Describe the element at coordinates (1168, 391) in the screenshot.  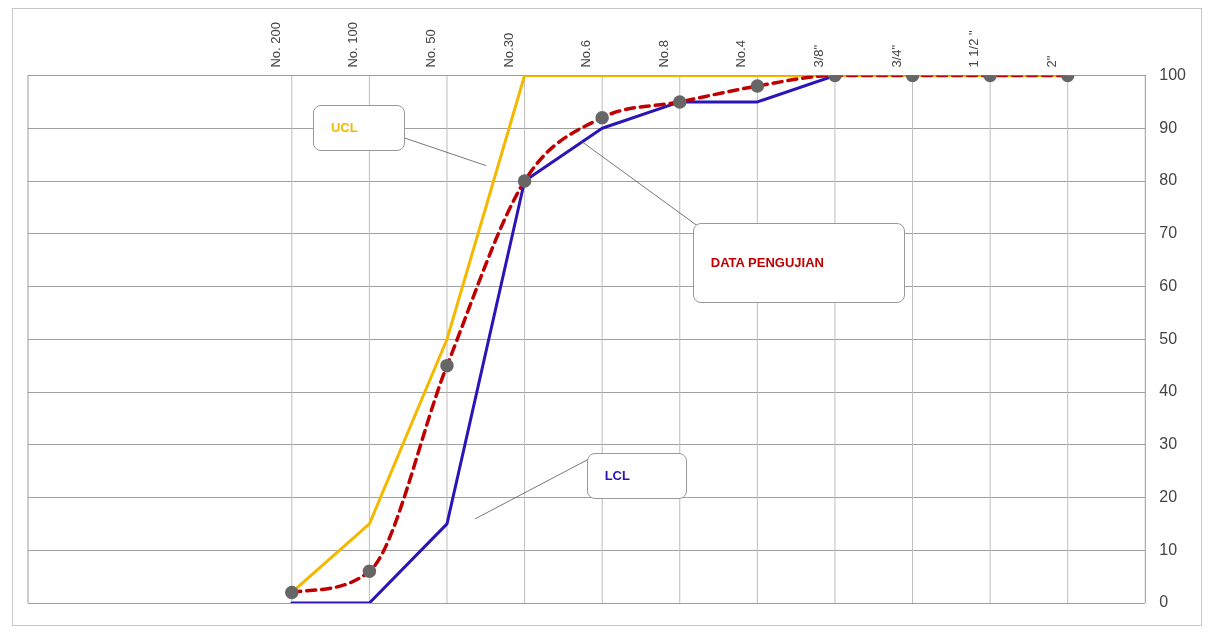
I see `y-tick-label: 40` at that location.